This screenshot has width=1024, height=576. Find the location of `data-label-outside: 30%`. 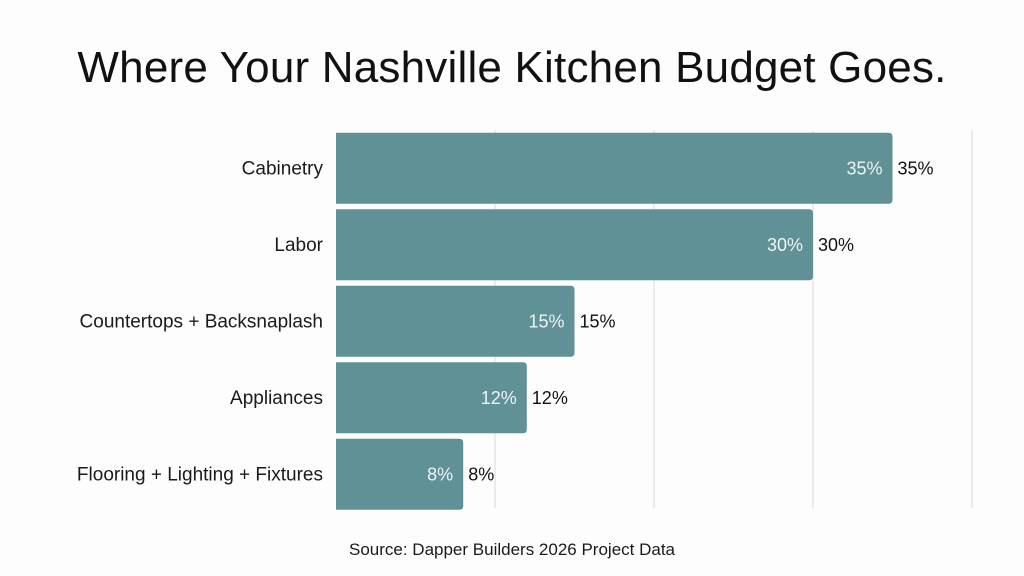

data-label-outside: 30% is located at coordinates (836, 245).